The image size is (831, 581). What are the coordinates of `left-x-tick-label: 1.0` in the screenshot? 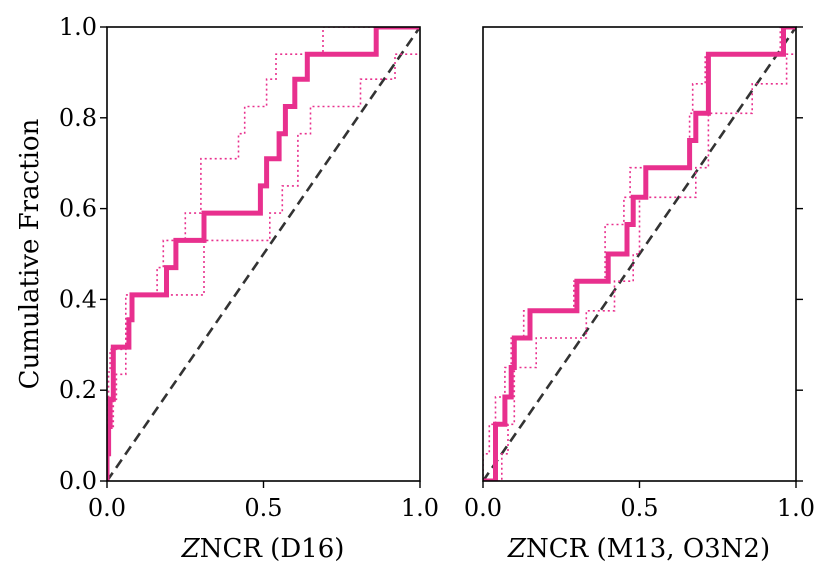 It's located at (420, 508).